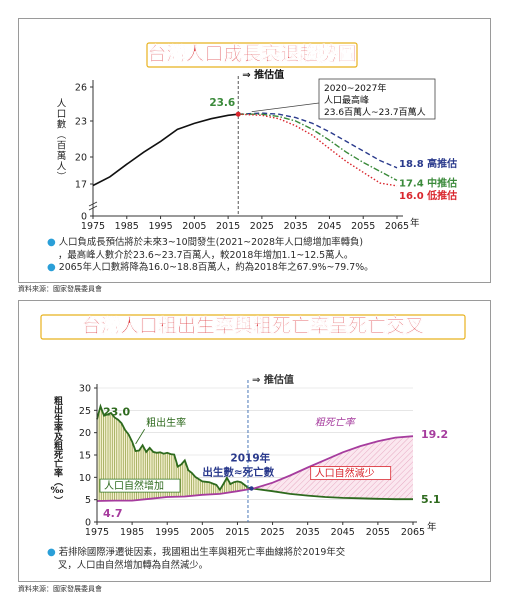 This screenshot has height=604, width=507. Describe the element at coordinates (56, 450) in the screenshot. I see `y-axis-label: 粗出生率及粗死亡率（‰）` at that location.